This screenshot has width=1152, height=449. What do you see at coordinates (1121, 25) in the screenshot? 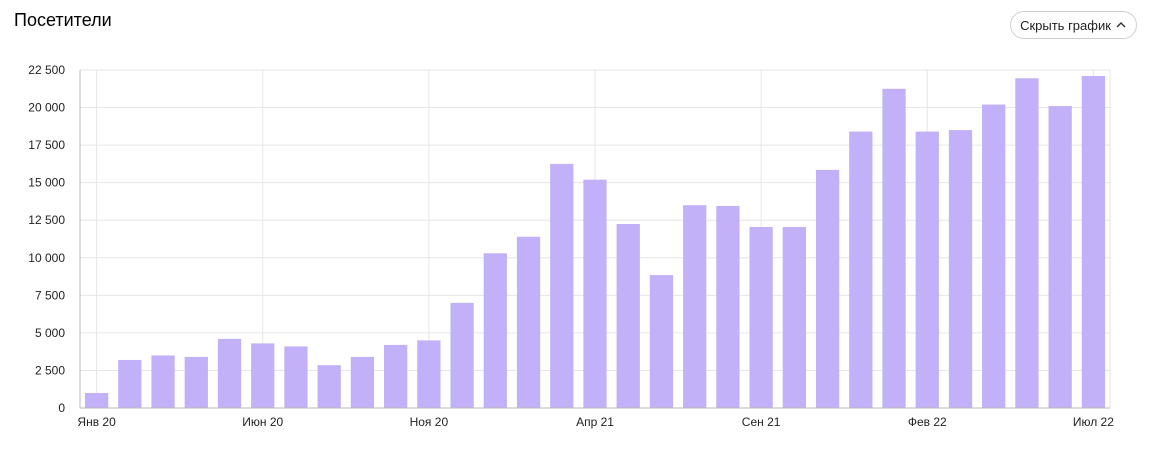
I see `chevron-up-icon` at bounding box center [1121, 25].